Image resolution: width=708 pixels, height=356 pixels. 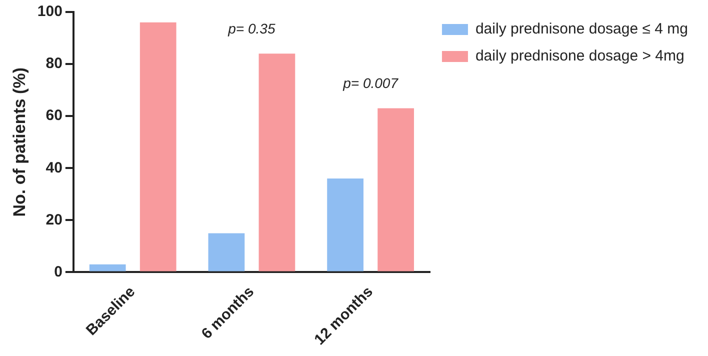 What do you see at coordinates (54, 115) in the screenshot?
I see `y-tick-label: 60` at bounding box center [54, 115].